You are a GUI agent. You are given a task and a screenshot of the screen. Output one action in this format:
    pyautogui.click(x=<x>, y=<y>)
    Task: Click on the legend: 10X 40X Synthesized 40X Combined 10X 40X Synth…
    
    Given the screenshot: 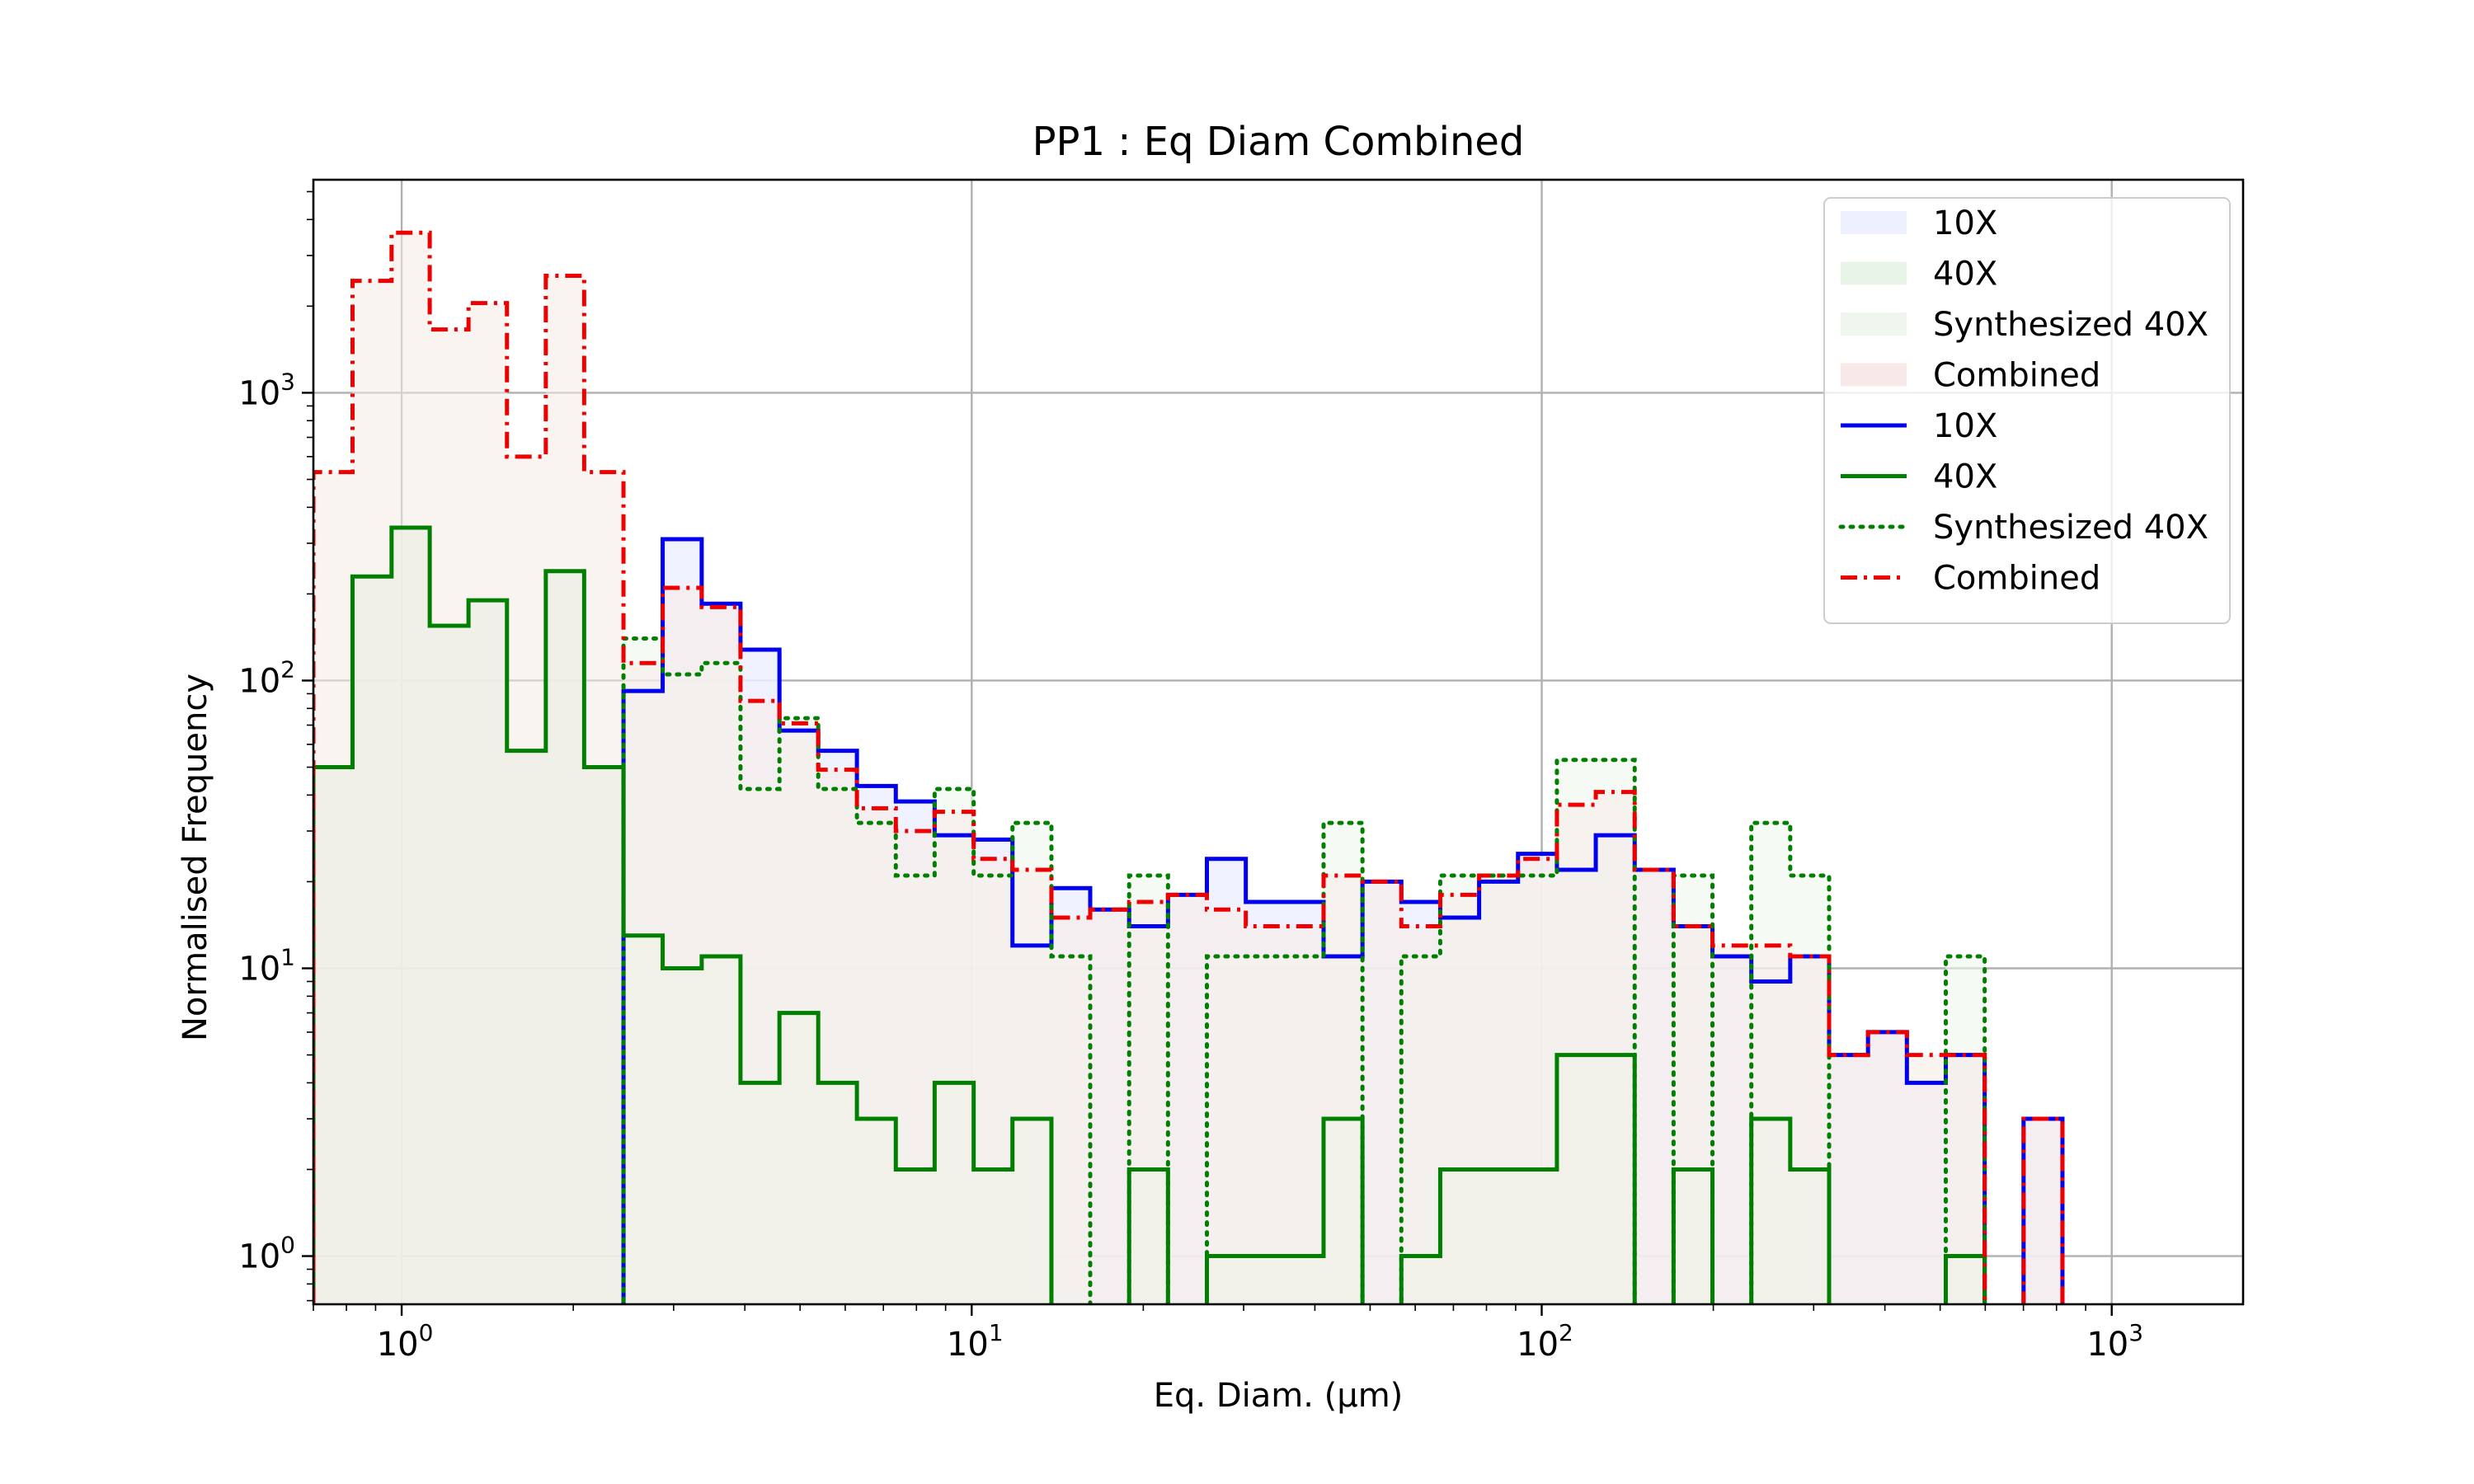 What is the action you would take?
    pyautogui.click(x=2027, y=410)
    